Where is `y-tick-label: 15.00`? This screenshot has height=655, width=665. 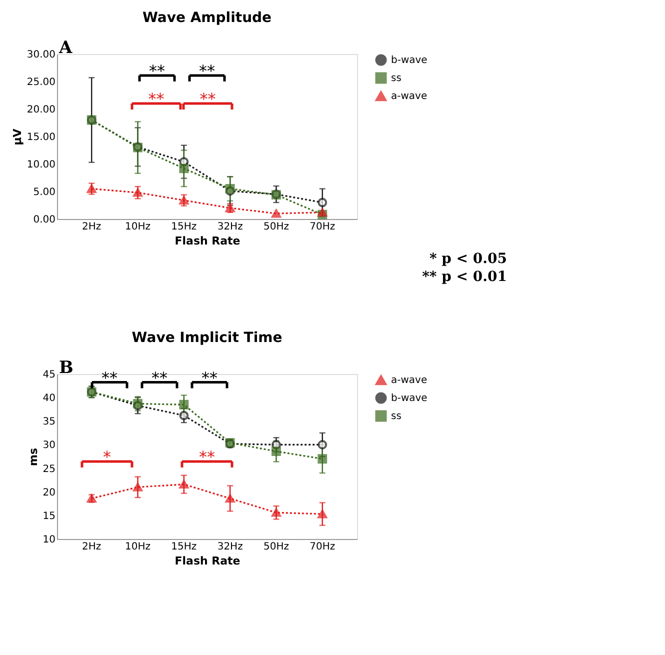
y-tick-label: 15.00 is located at coordinates (41, 137).